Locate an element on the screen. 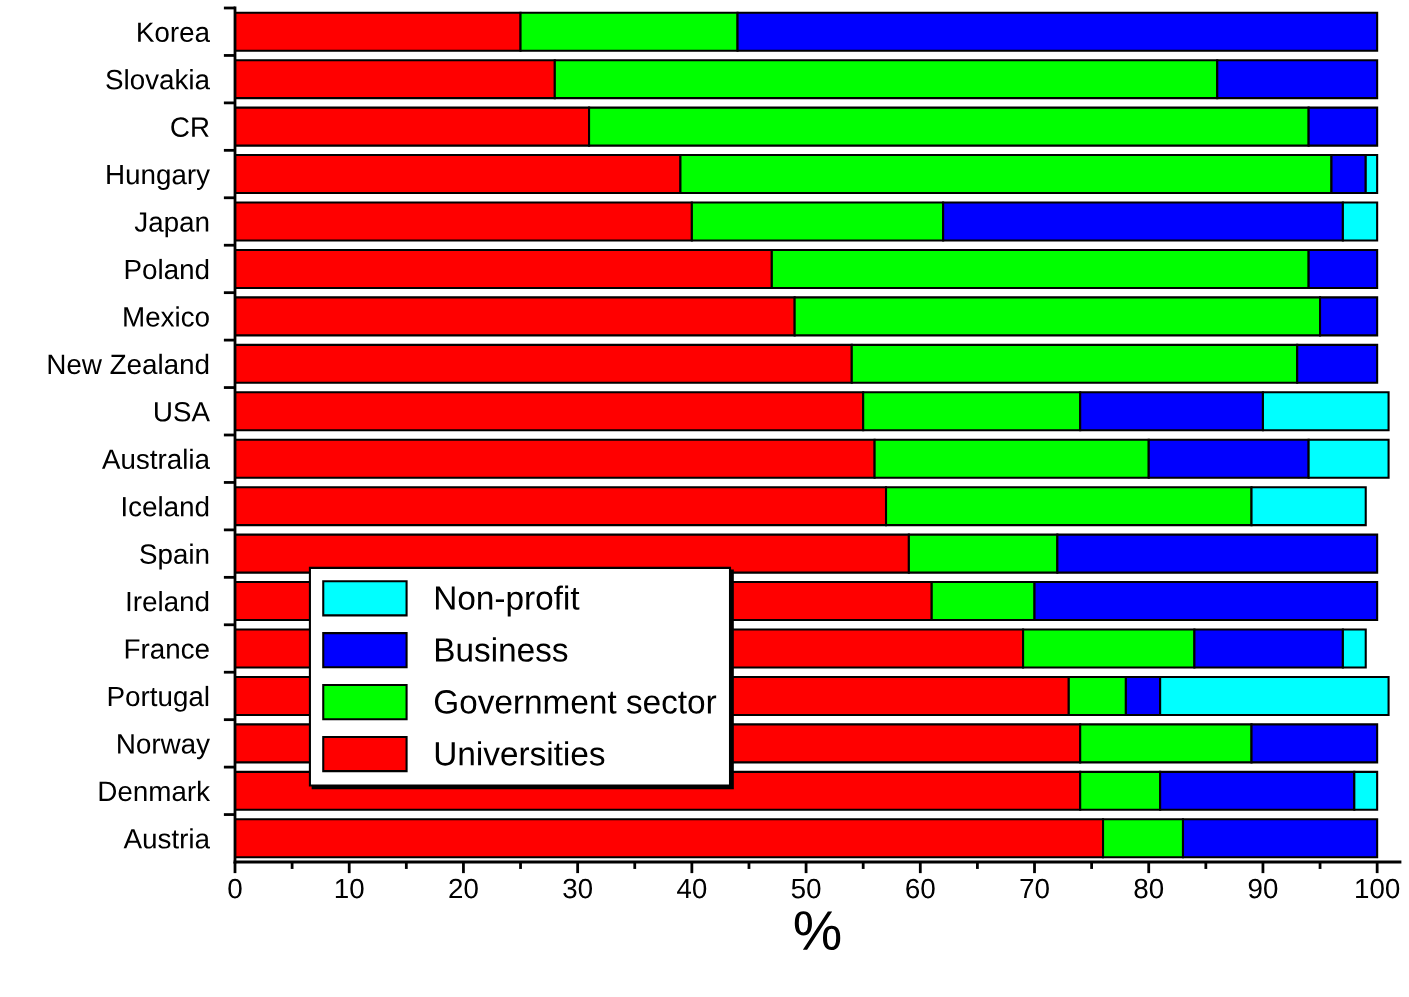 Image resolution: width=1409 pixels, height=997 pixels. y-tick-label: Iceland is located at coordinates (166, 506).